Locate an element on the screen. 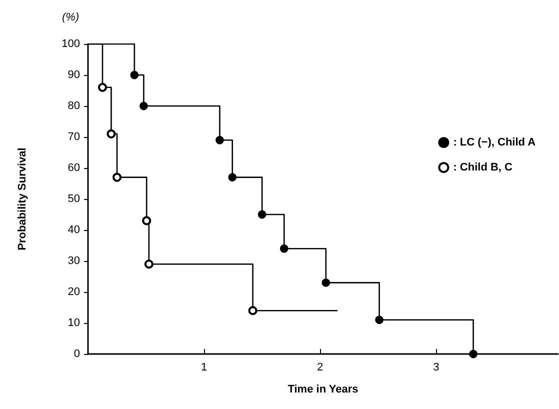  y-tick-label: 60 is located at coordinates (74, 168).